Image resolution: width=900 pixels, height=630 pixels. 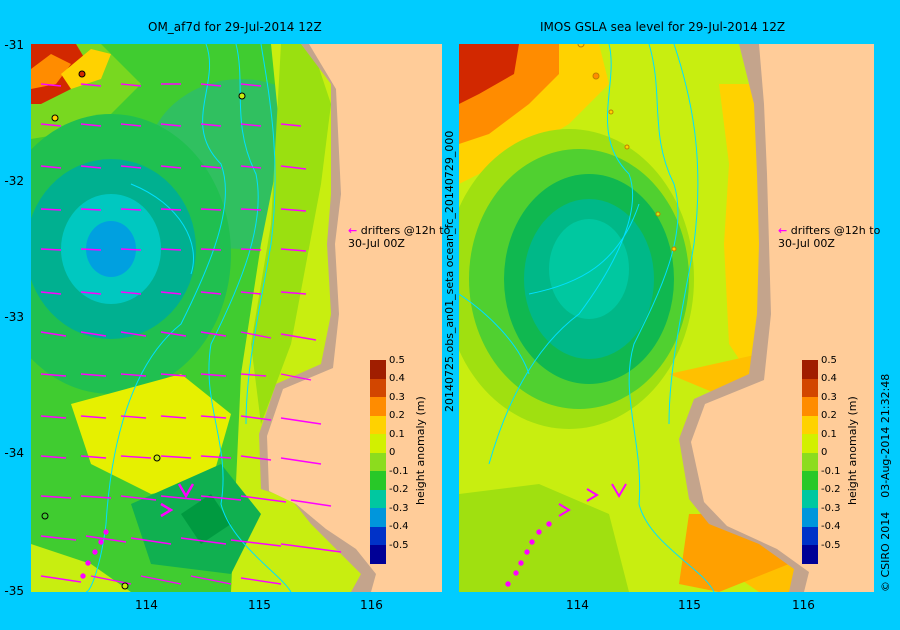 I want to click on drifter-note-left: ← drifters @12h to 30-Jul 00Z, so click(x=399, y=237).